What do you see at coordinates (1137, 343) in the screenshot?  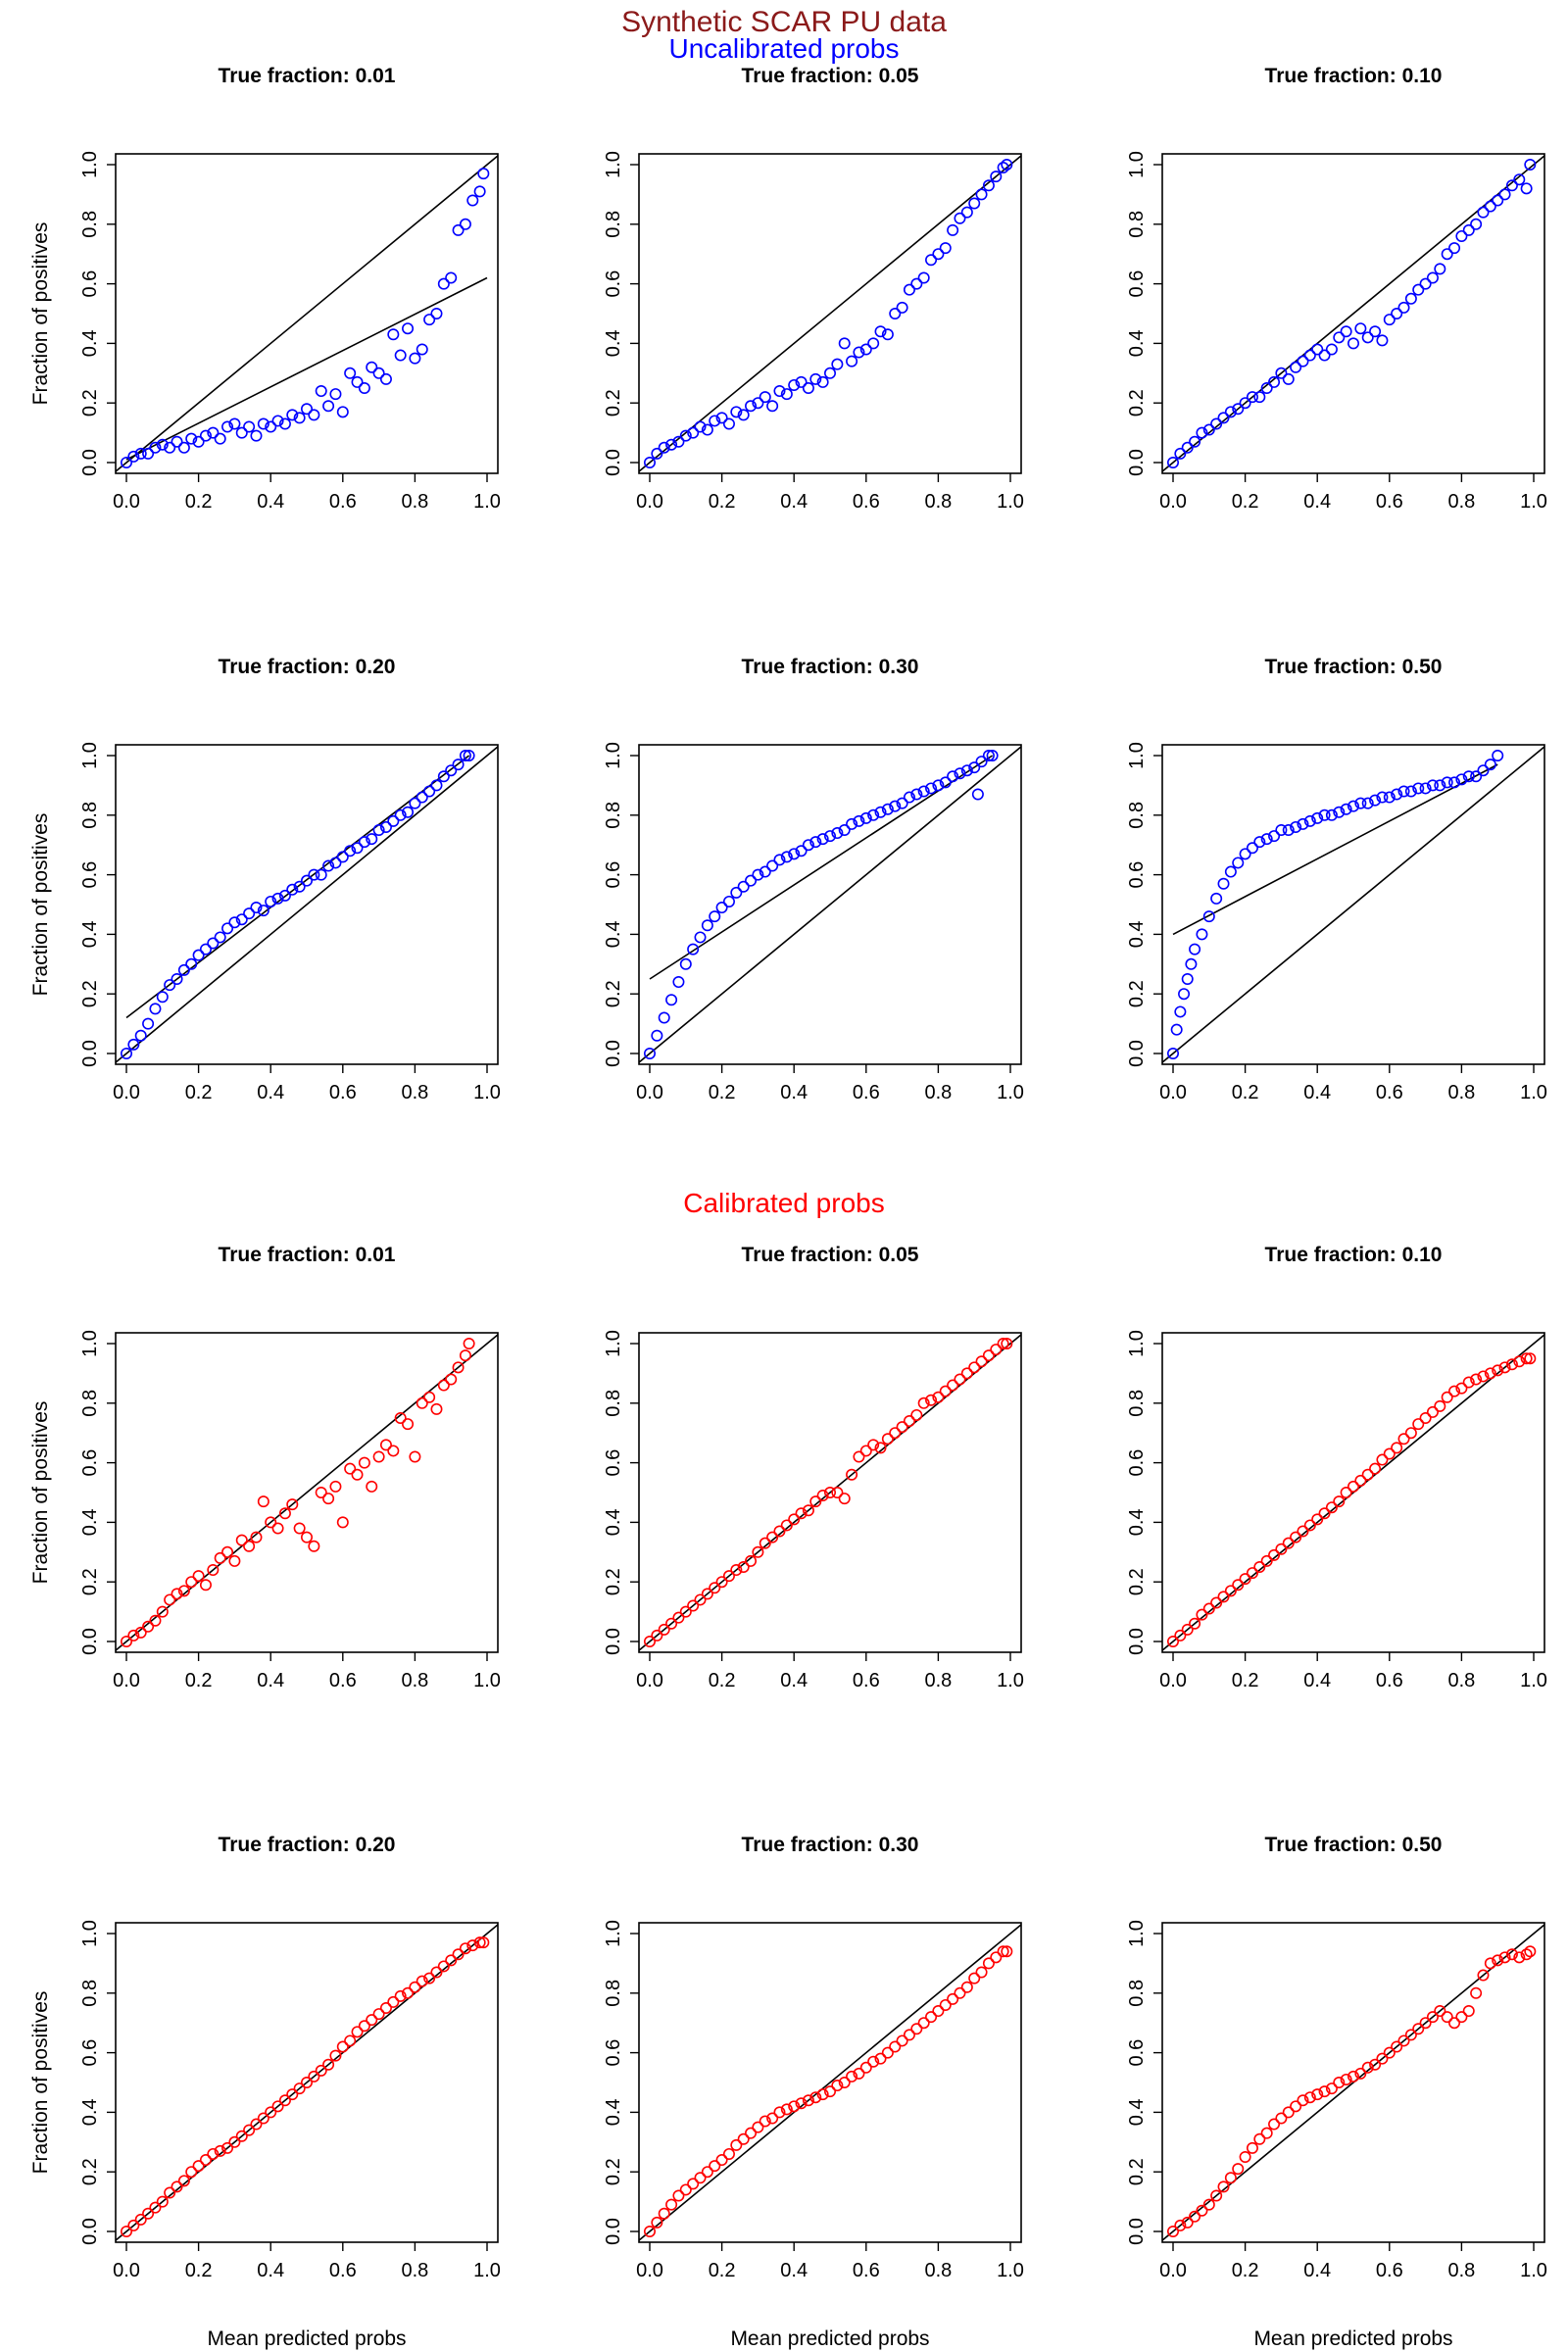 I see `y-tick-label: 0.4` at bounding box center [1137, 343].